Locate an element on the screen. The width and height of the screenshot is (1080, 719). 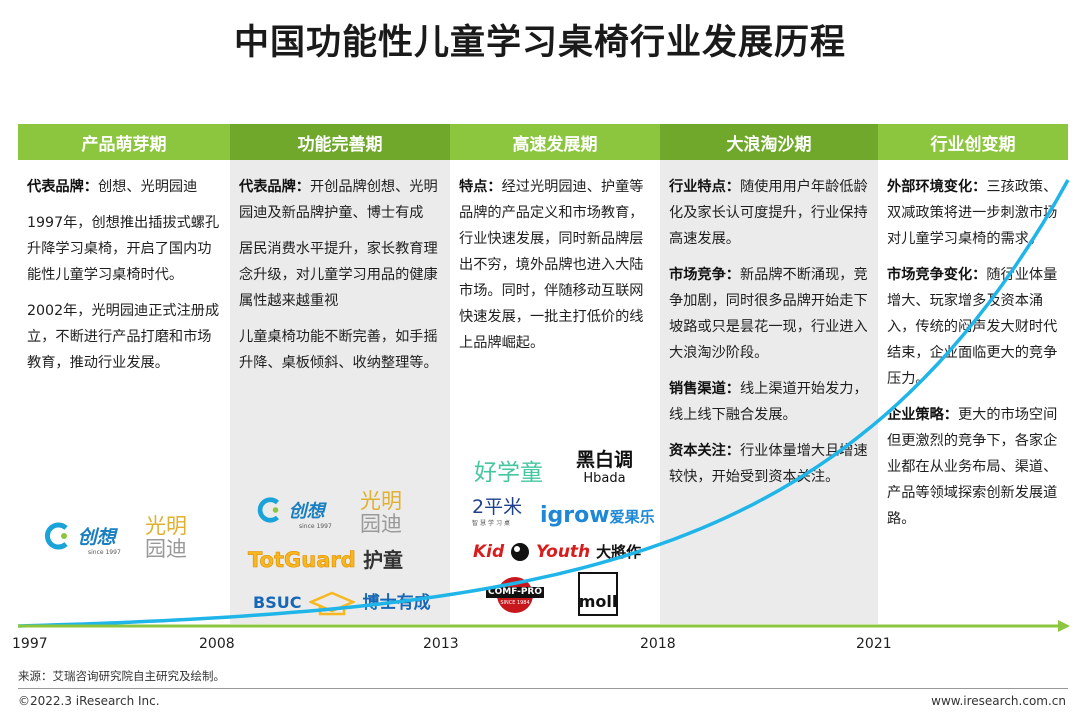
haoxuetong-logo: 好学童 is located at coordinates (508, 473).